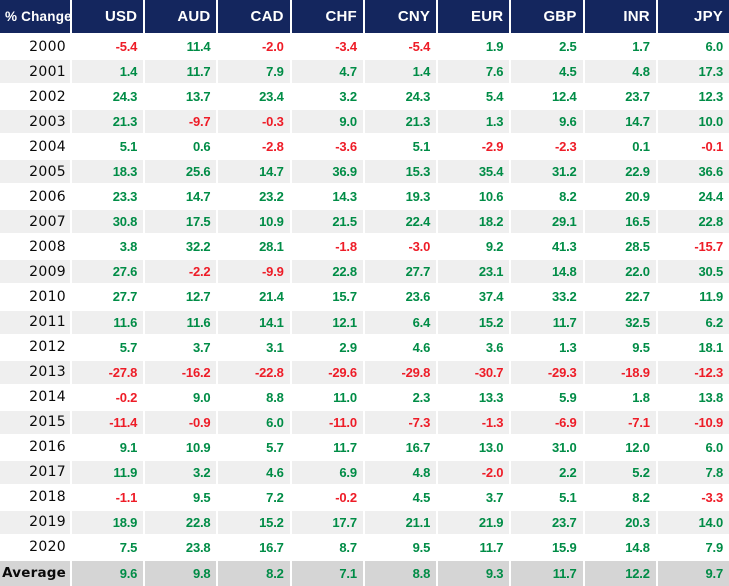 Image resolution: width=729 pixels, height=586 pixels. I want to click on row-label-2018: 2018, so click(35, 497).